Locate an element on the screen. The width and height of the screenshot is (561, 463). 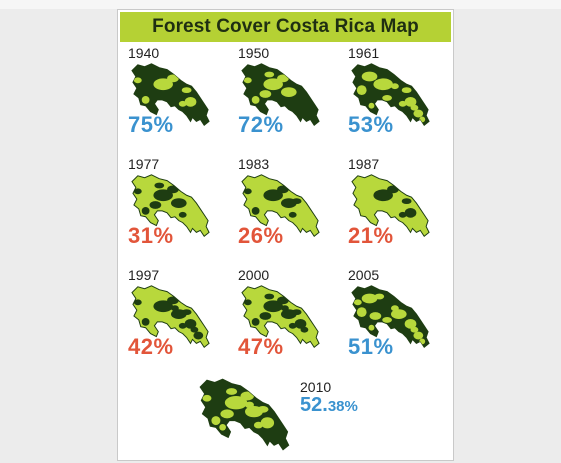
costa-rica-map-1997 is located at coordinates (171, 317).